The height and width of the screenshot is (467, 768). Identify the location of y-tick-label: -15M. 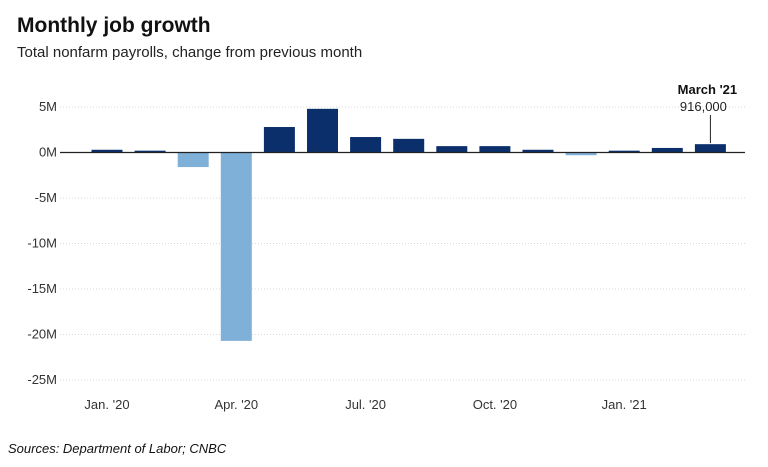
(42, 288).